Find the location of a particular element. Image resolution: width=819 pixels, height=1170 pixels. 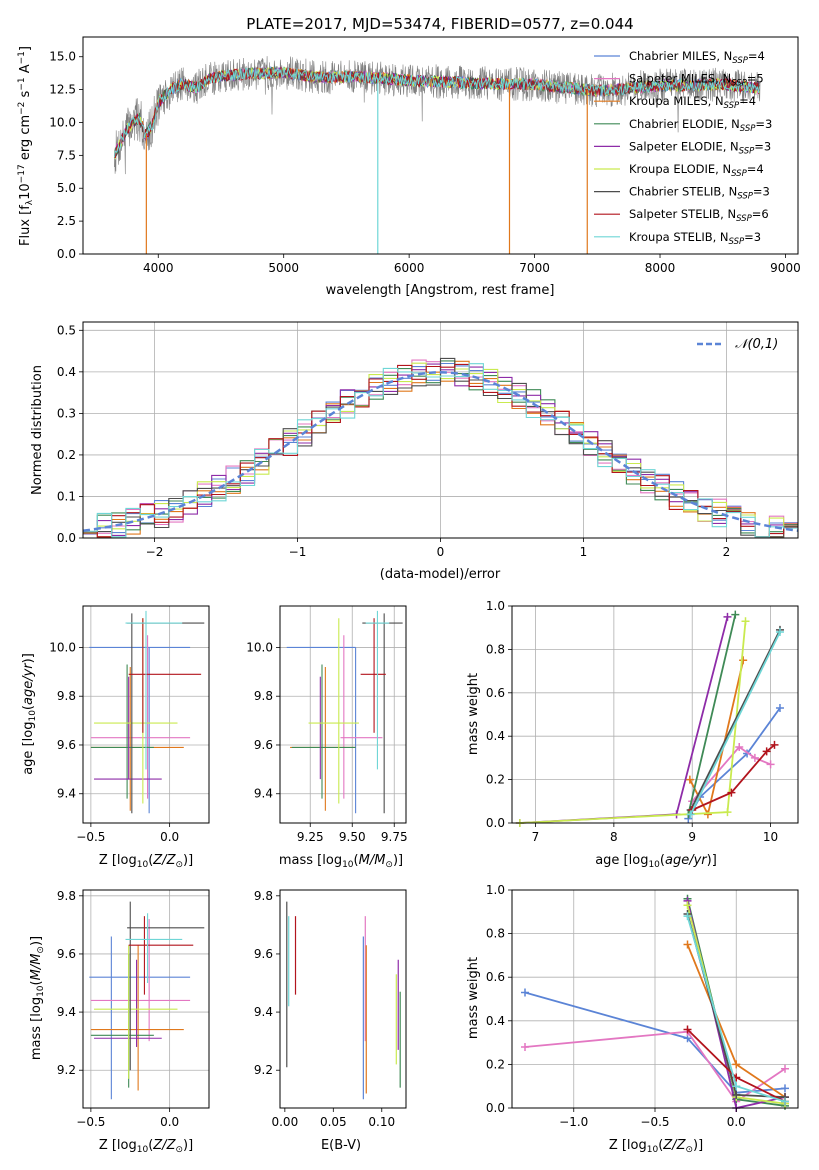

x-tick-label: 6000 is located at coordinates (409, 268).